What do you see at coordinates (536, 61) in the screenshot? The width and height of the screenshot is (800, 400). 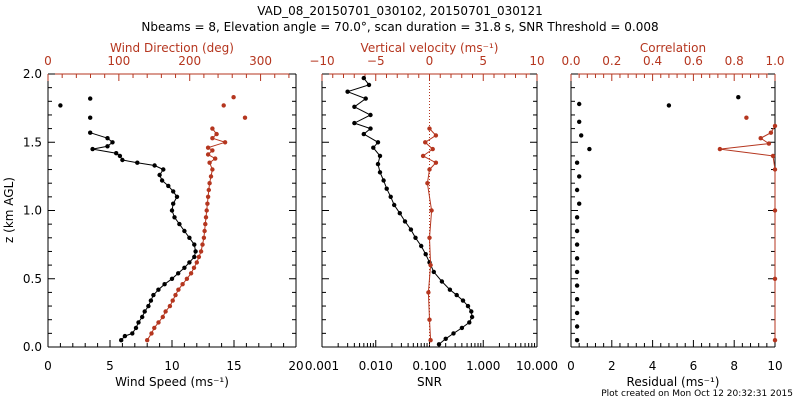 I see `top-tick-label: 10` at bounding box center [536, 61].